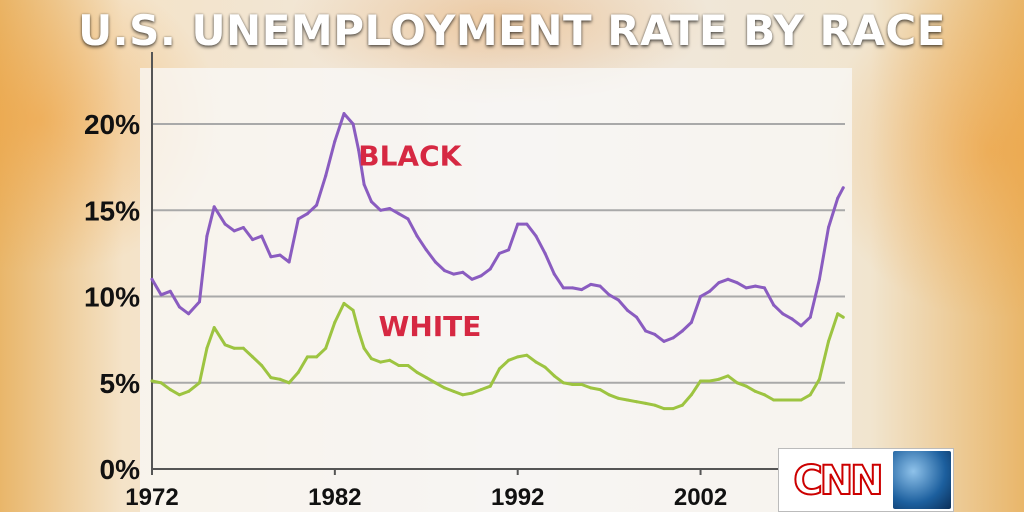 The height and width of the screenshot is (512, 1024). What do you see at coordinates (112, 210) in the screenshot?
I see `y-tick-label: 15%` at bounding box center [112, 210].